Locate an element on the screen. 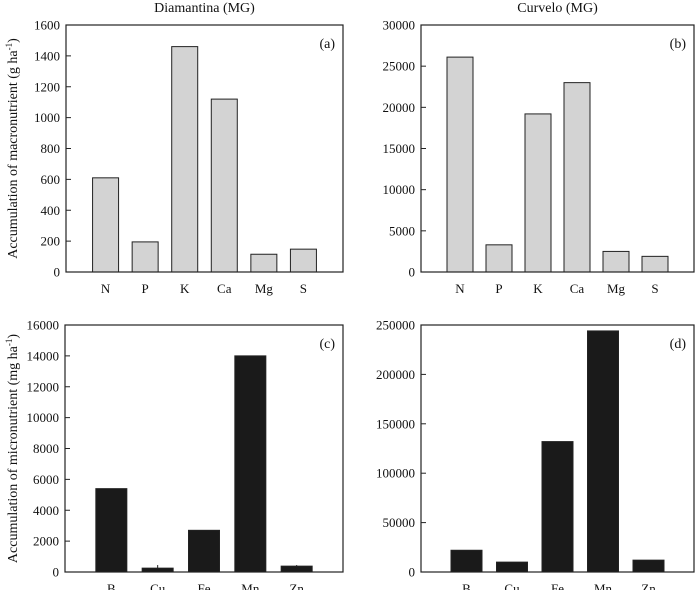 This screenshot has width=700, height=590. y-tick-label: 200000 is located at coordinates (395, 374).